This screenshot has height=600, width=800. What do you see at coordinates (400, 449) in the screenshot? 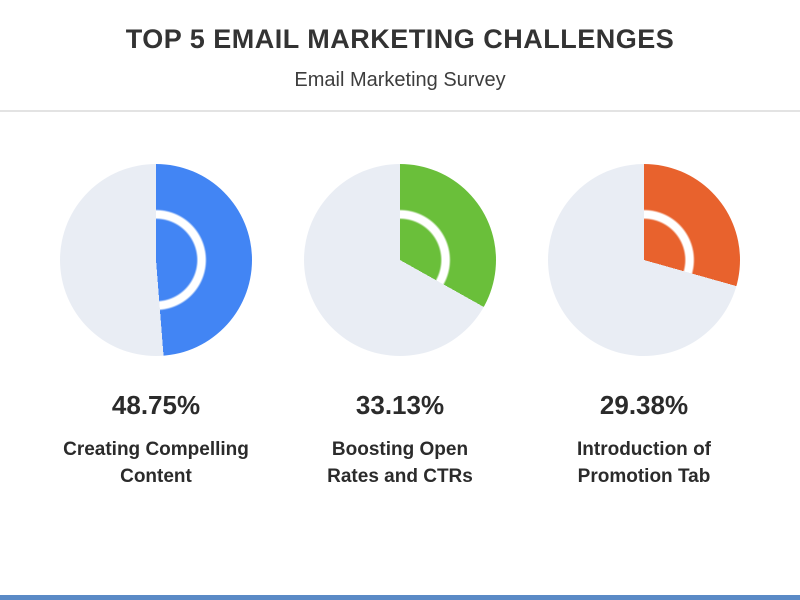
I see `slice-label-line: Boosting Open` at bounding box center [400, 449].